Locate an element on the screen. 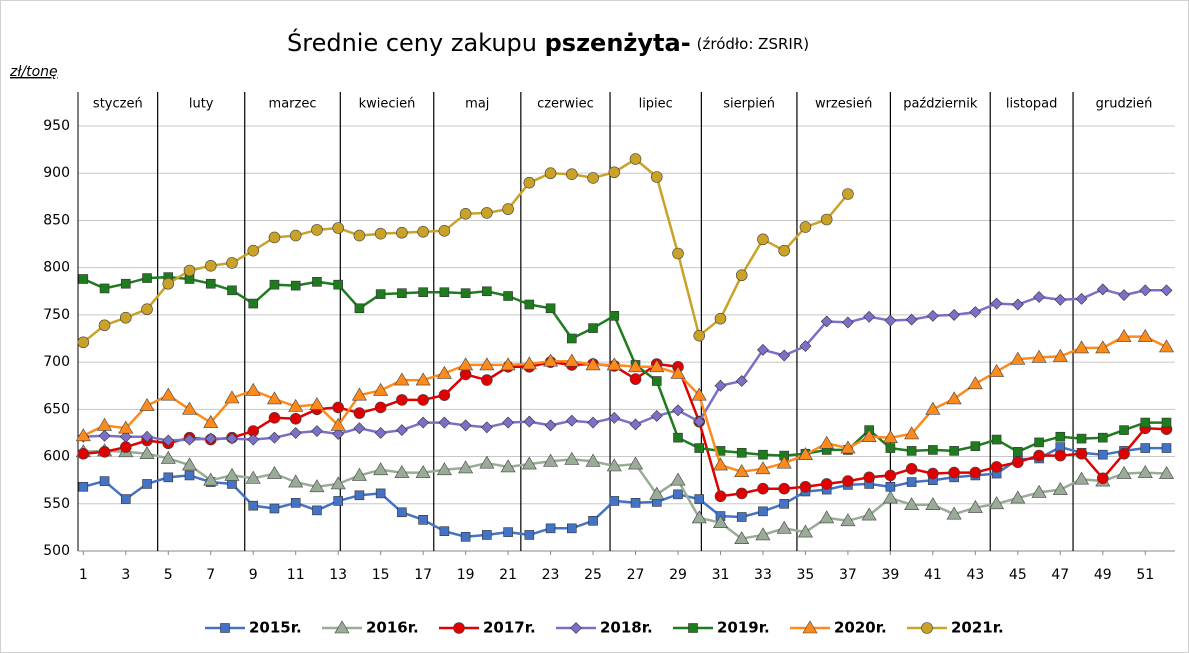  x-tick-label: 15 is located at coordinates (381, 575).